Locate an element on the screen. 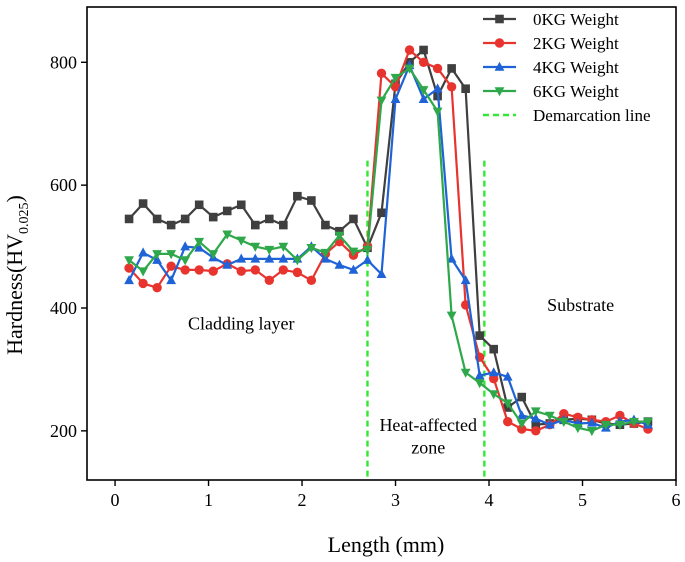  demarcation-lines is located at coordinates (426, 320).